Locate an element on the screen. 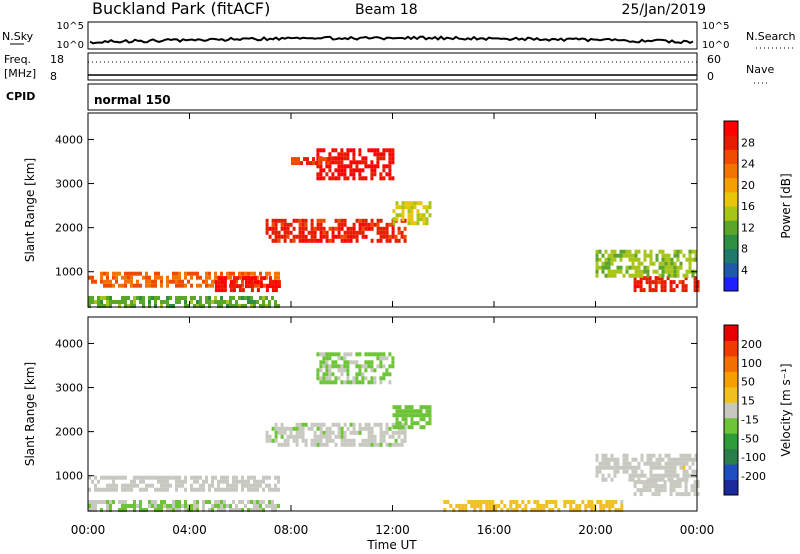  power-colorbar-swatch is located at coordinates (731, 284).